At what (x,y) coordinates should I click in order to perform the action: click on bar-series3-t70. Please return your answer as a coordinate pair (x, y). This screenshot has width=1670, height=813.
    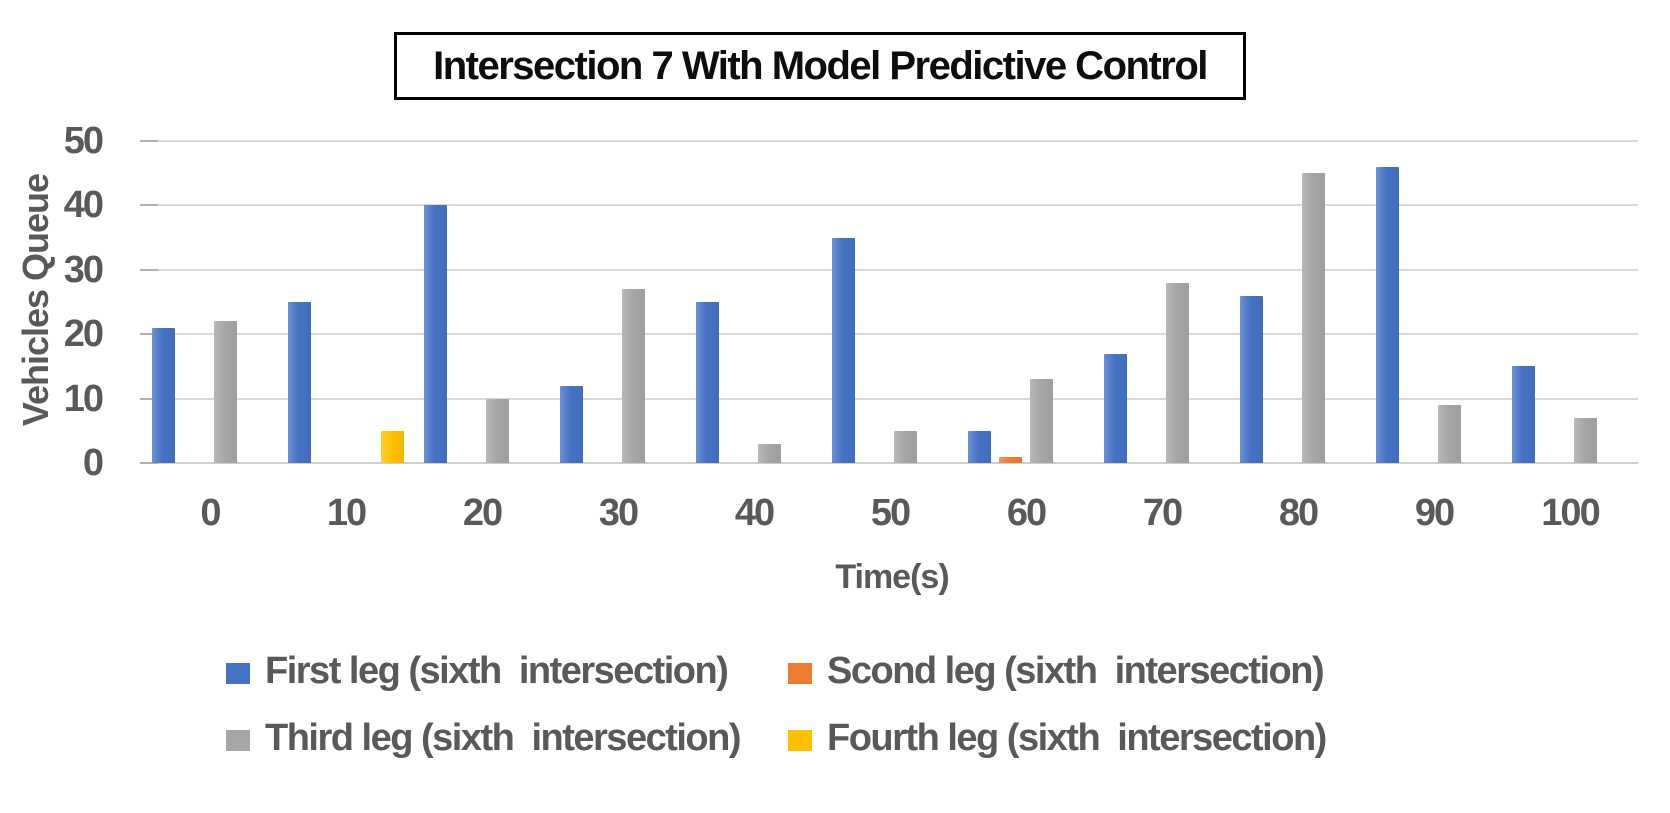
    Looking at the image, I should click on (1177, 372).